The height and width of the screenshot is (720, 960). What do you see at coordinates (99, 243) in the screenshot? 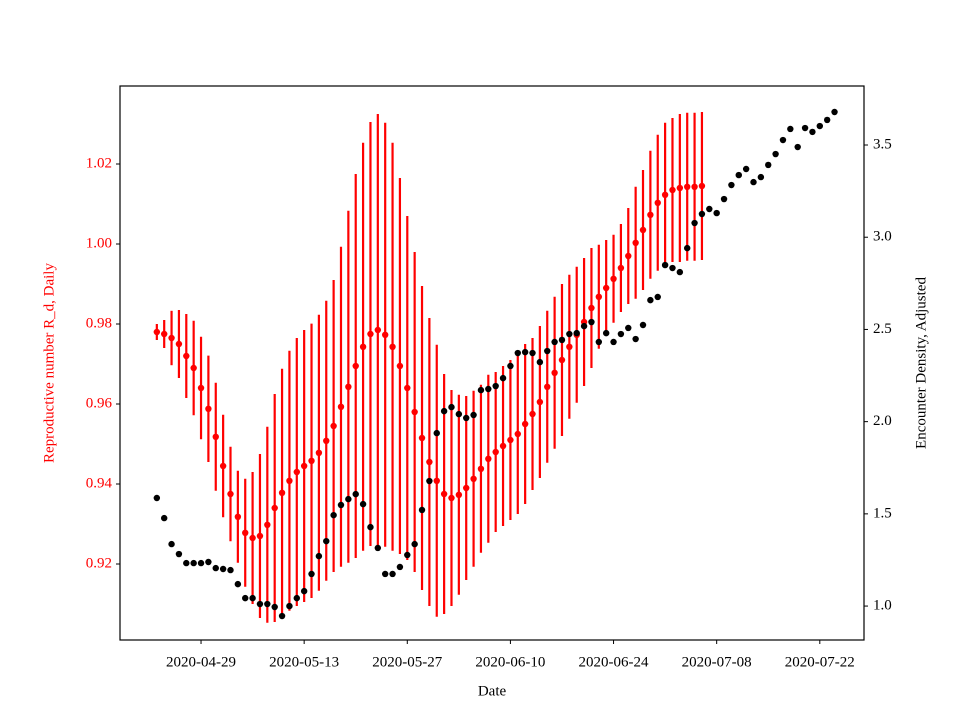
I see `y-tick-label: 1.00` at bounding box center [99, 243].